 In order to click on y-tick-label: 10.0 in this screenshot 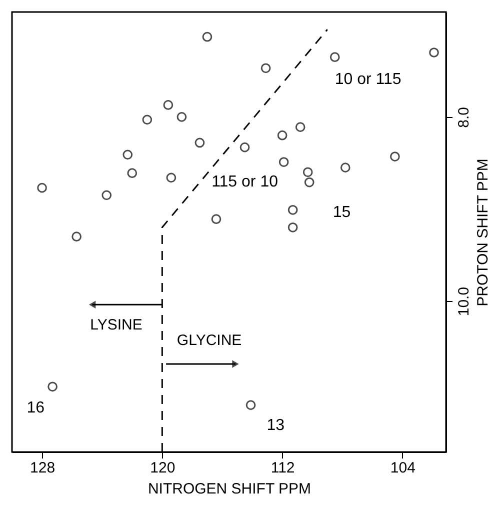, I will do `click(464, 301)`.